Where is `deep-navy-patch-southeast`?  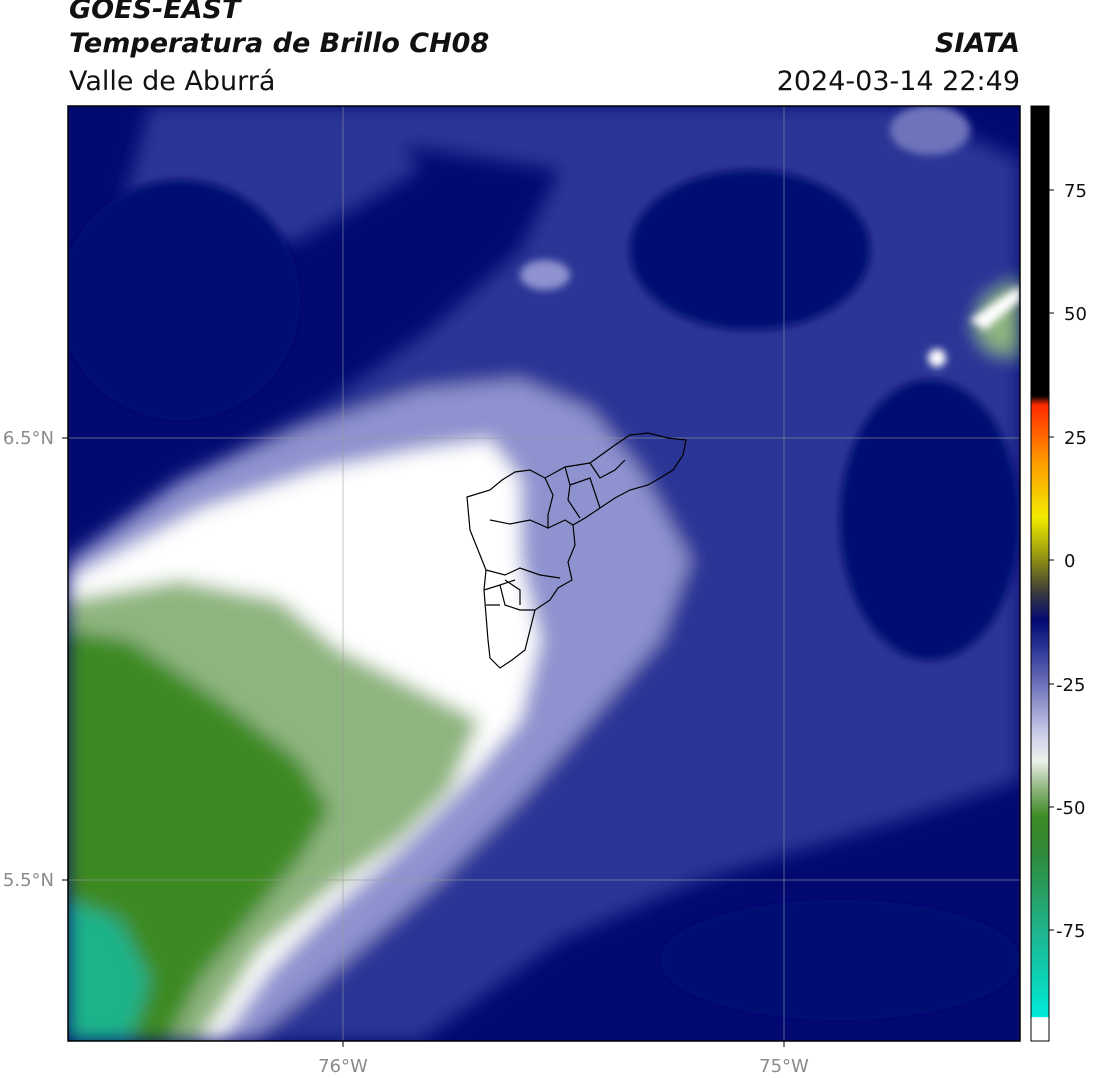
deep-navy-patch-southeast is located at coordinates (840, 960).